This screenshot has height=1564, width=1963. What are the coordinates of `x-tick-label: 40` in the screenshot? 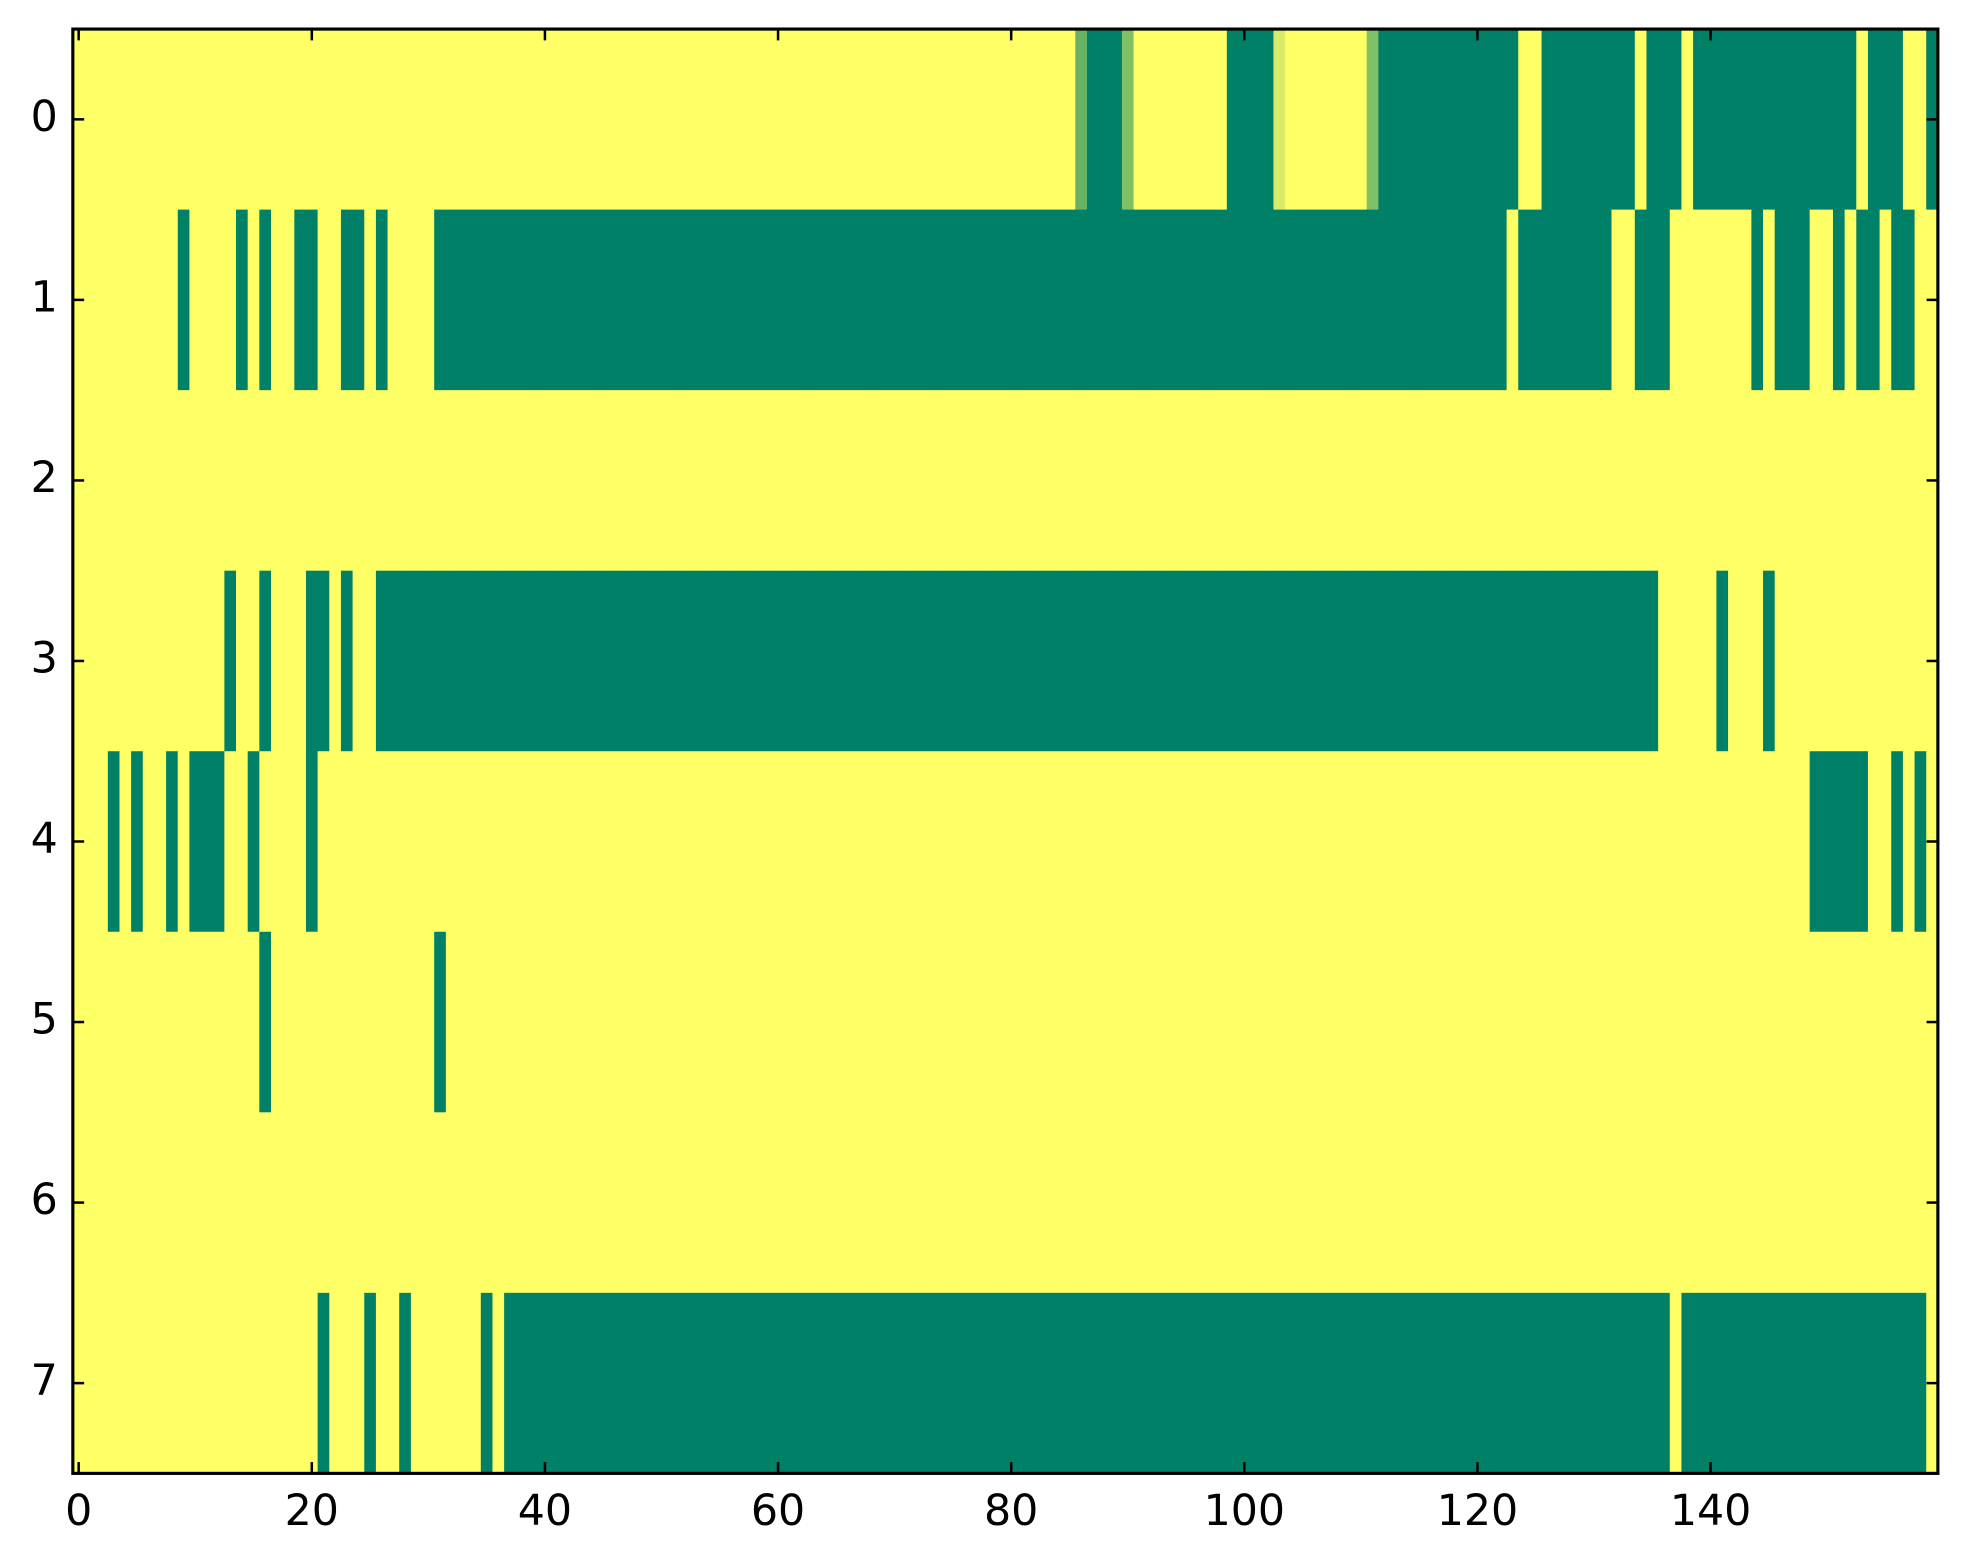 It's located at (545, 1511).